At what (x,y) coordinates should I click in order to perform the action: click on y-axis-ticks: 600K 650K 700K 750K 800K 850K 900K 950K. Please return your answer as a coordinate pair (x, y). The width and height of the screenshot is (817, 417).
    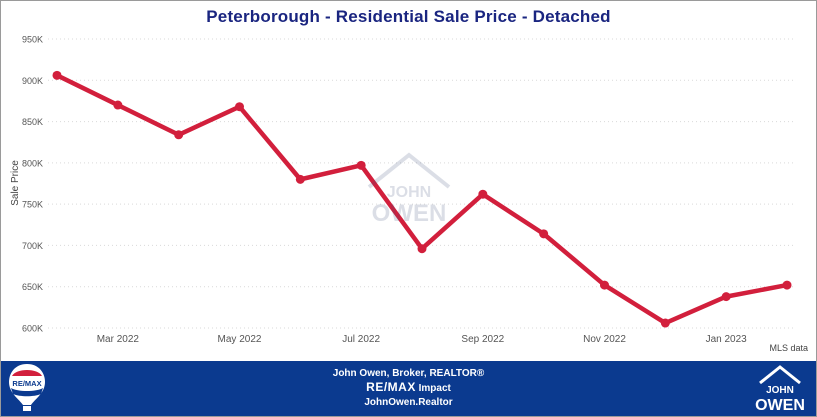
    Looking at the image, I should click on (32, 184).